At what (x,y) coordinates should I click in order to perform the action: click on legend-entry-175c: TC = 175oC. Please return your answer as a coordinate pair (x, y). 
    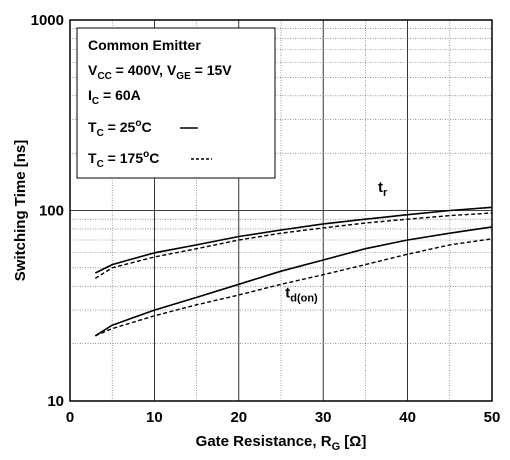
    Looking at the image, I should click on (123, 159).